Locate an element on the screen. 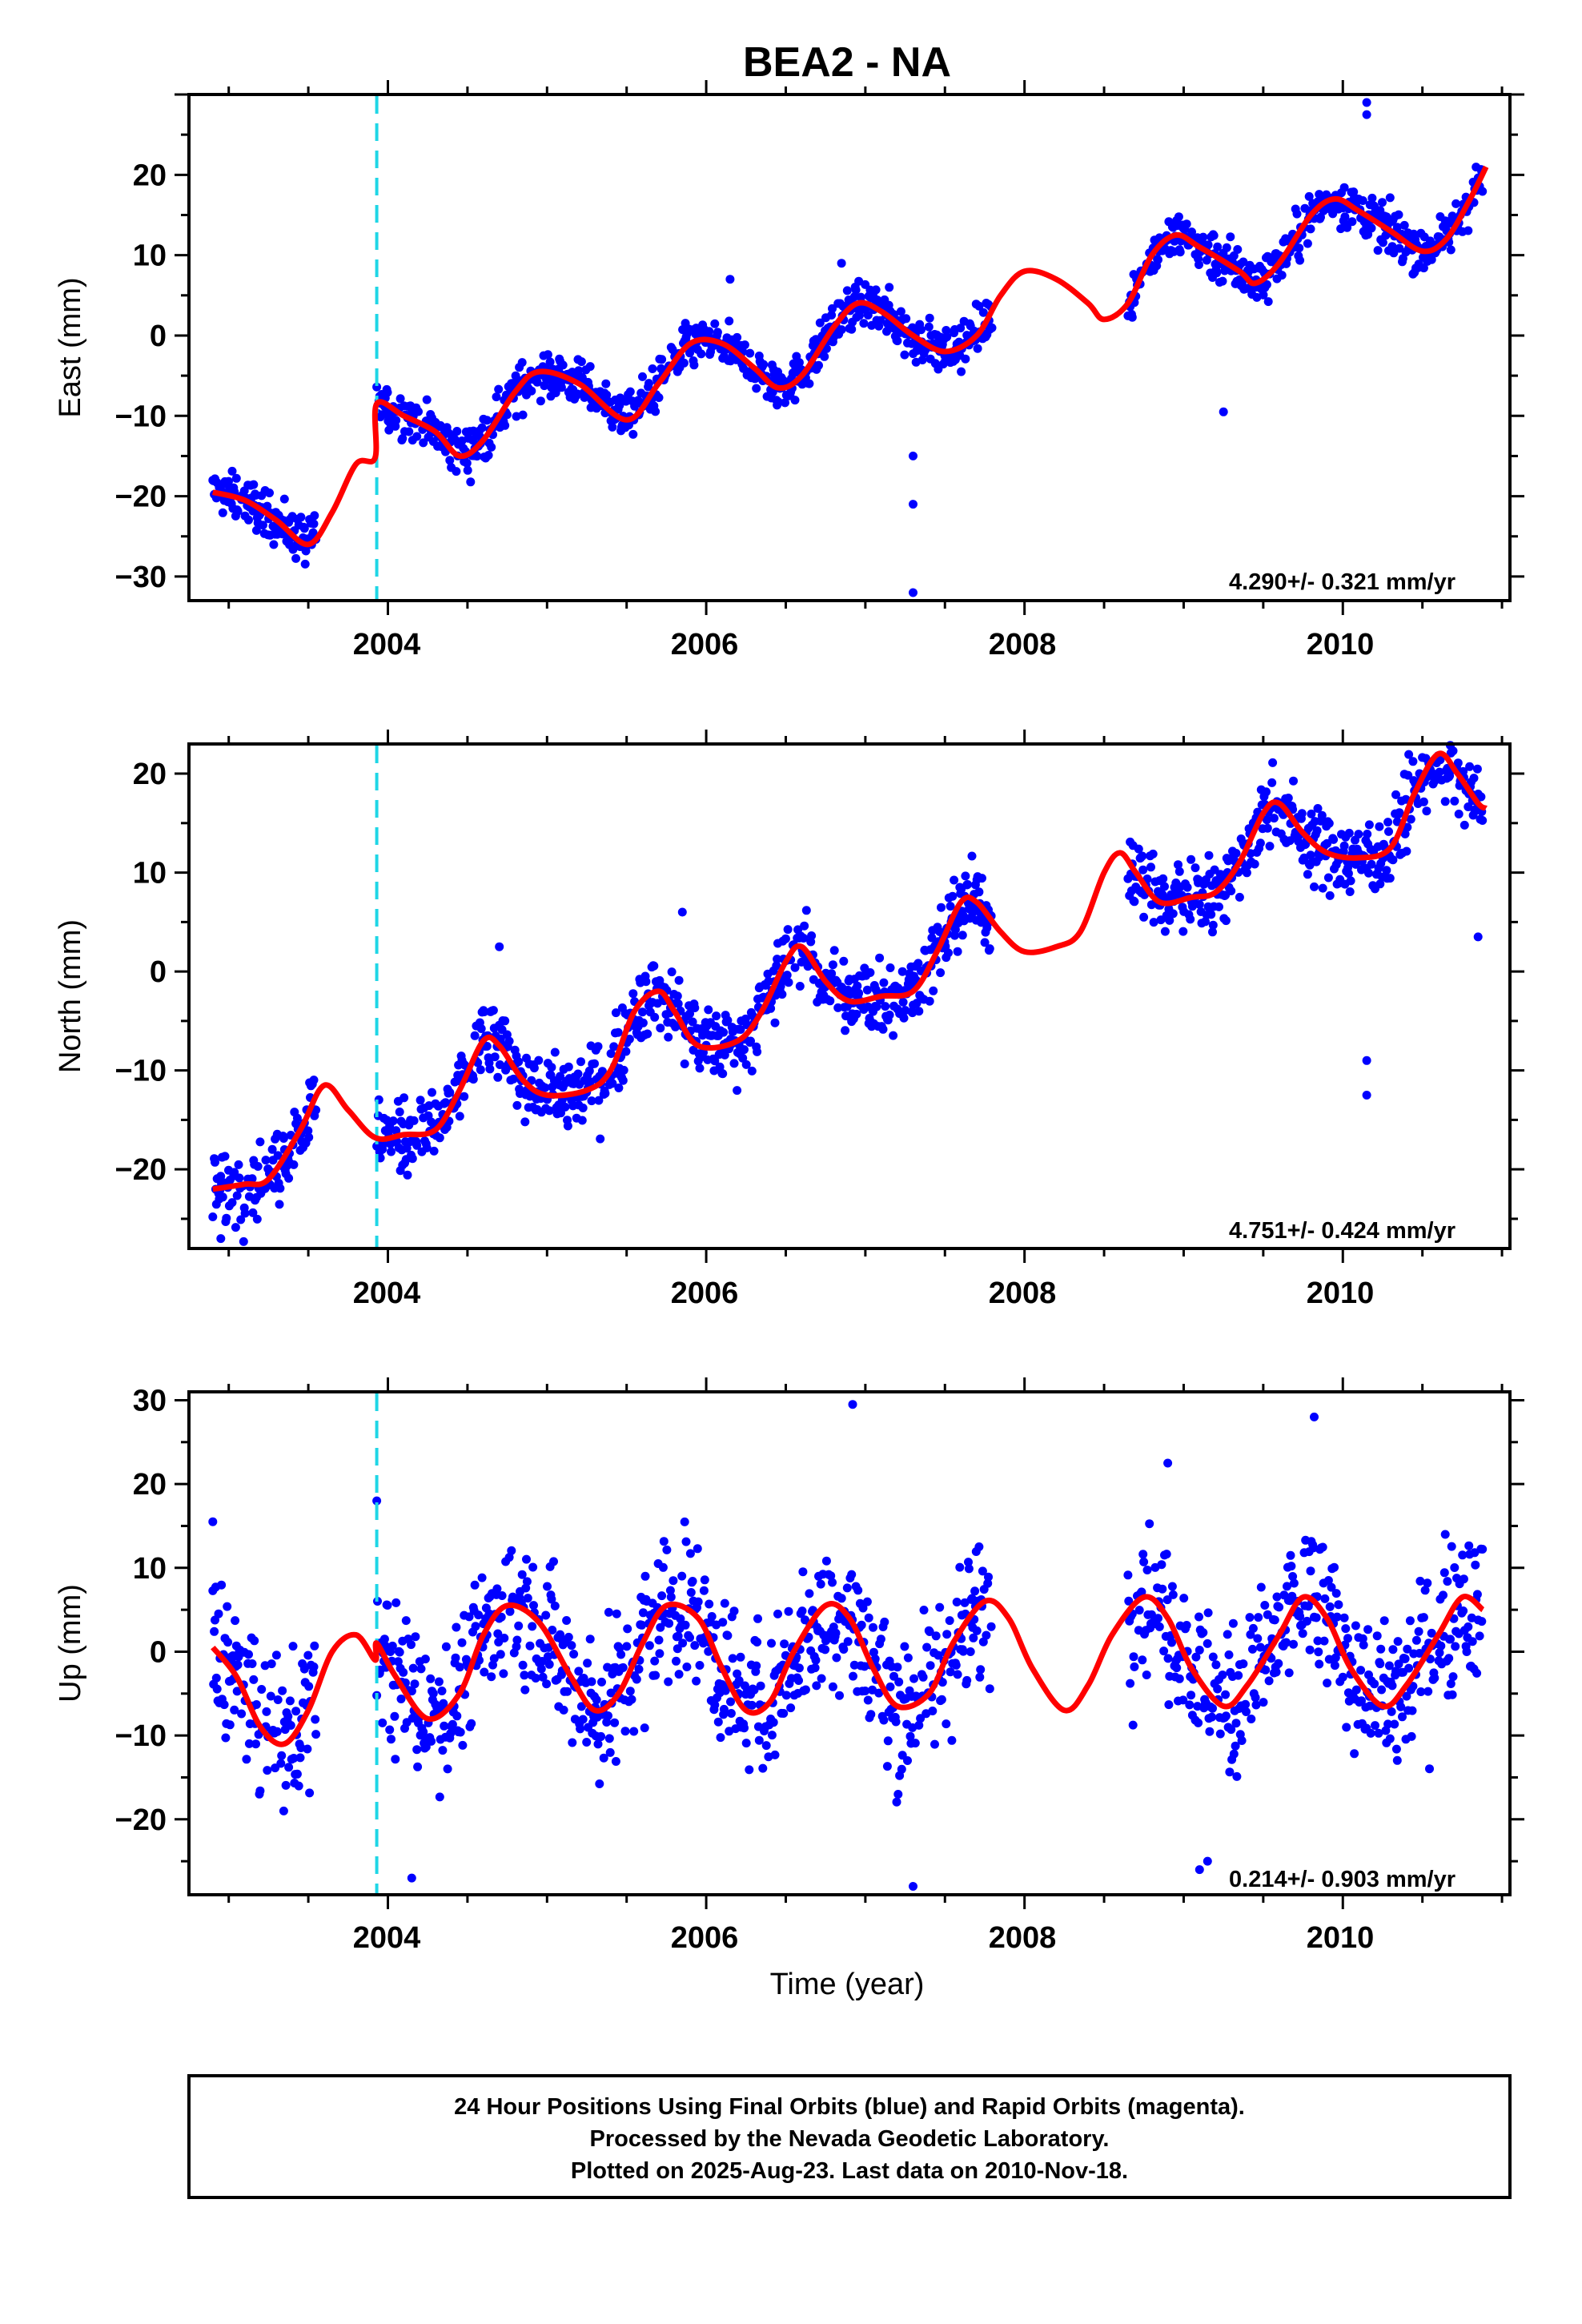  north-ytick-label: −20 is located at coordinates (141, 1170).